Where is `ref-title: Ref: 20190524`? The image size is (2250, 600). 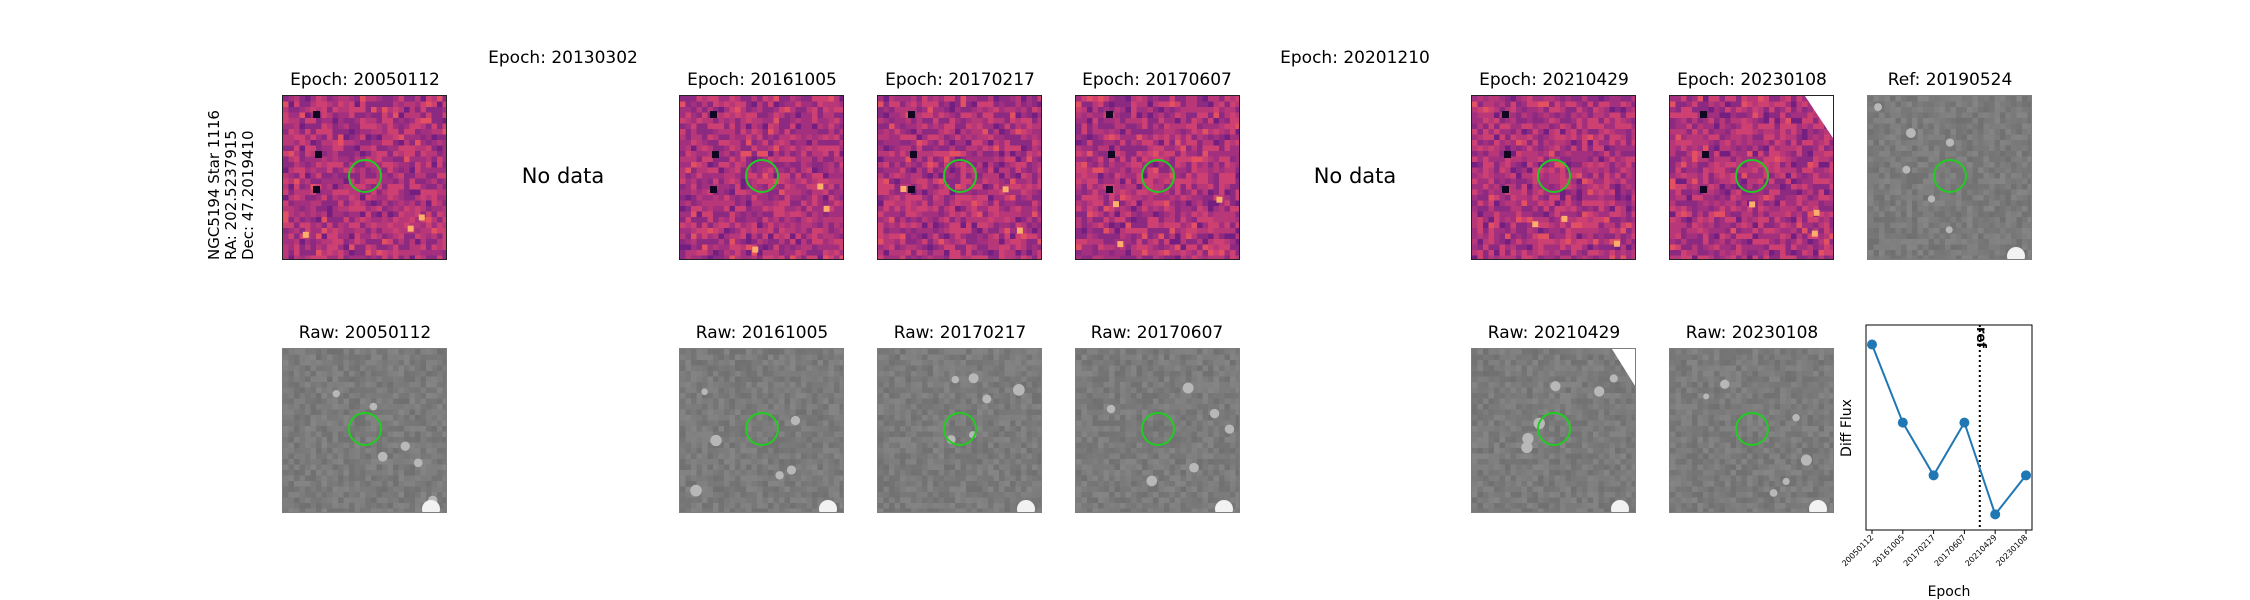 ref-title: Ref: 20190524 is located at coordinates (1950, 80).